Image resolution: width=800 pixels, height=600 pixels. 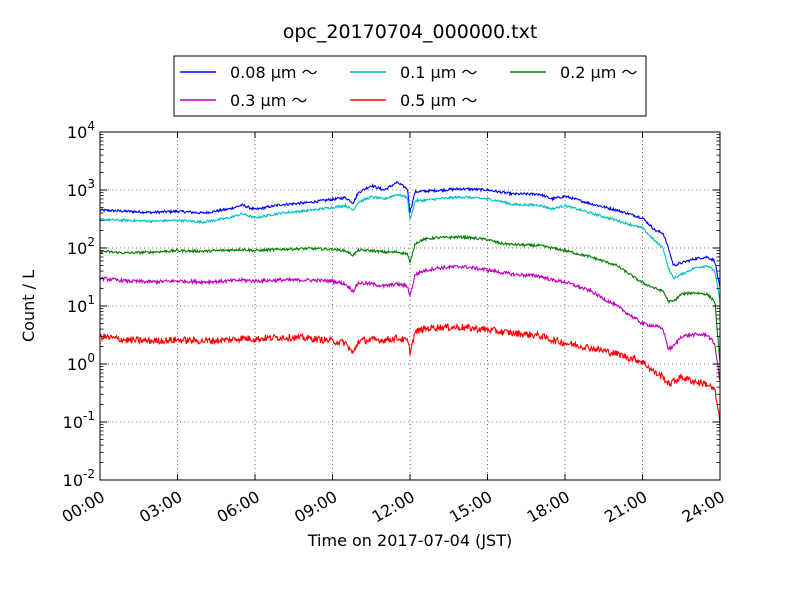 I want to click on x-tick-label: 18:00, so click(x=548, y=507).